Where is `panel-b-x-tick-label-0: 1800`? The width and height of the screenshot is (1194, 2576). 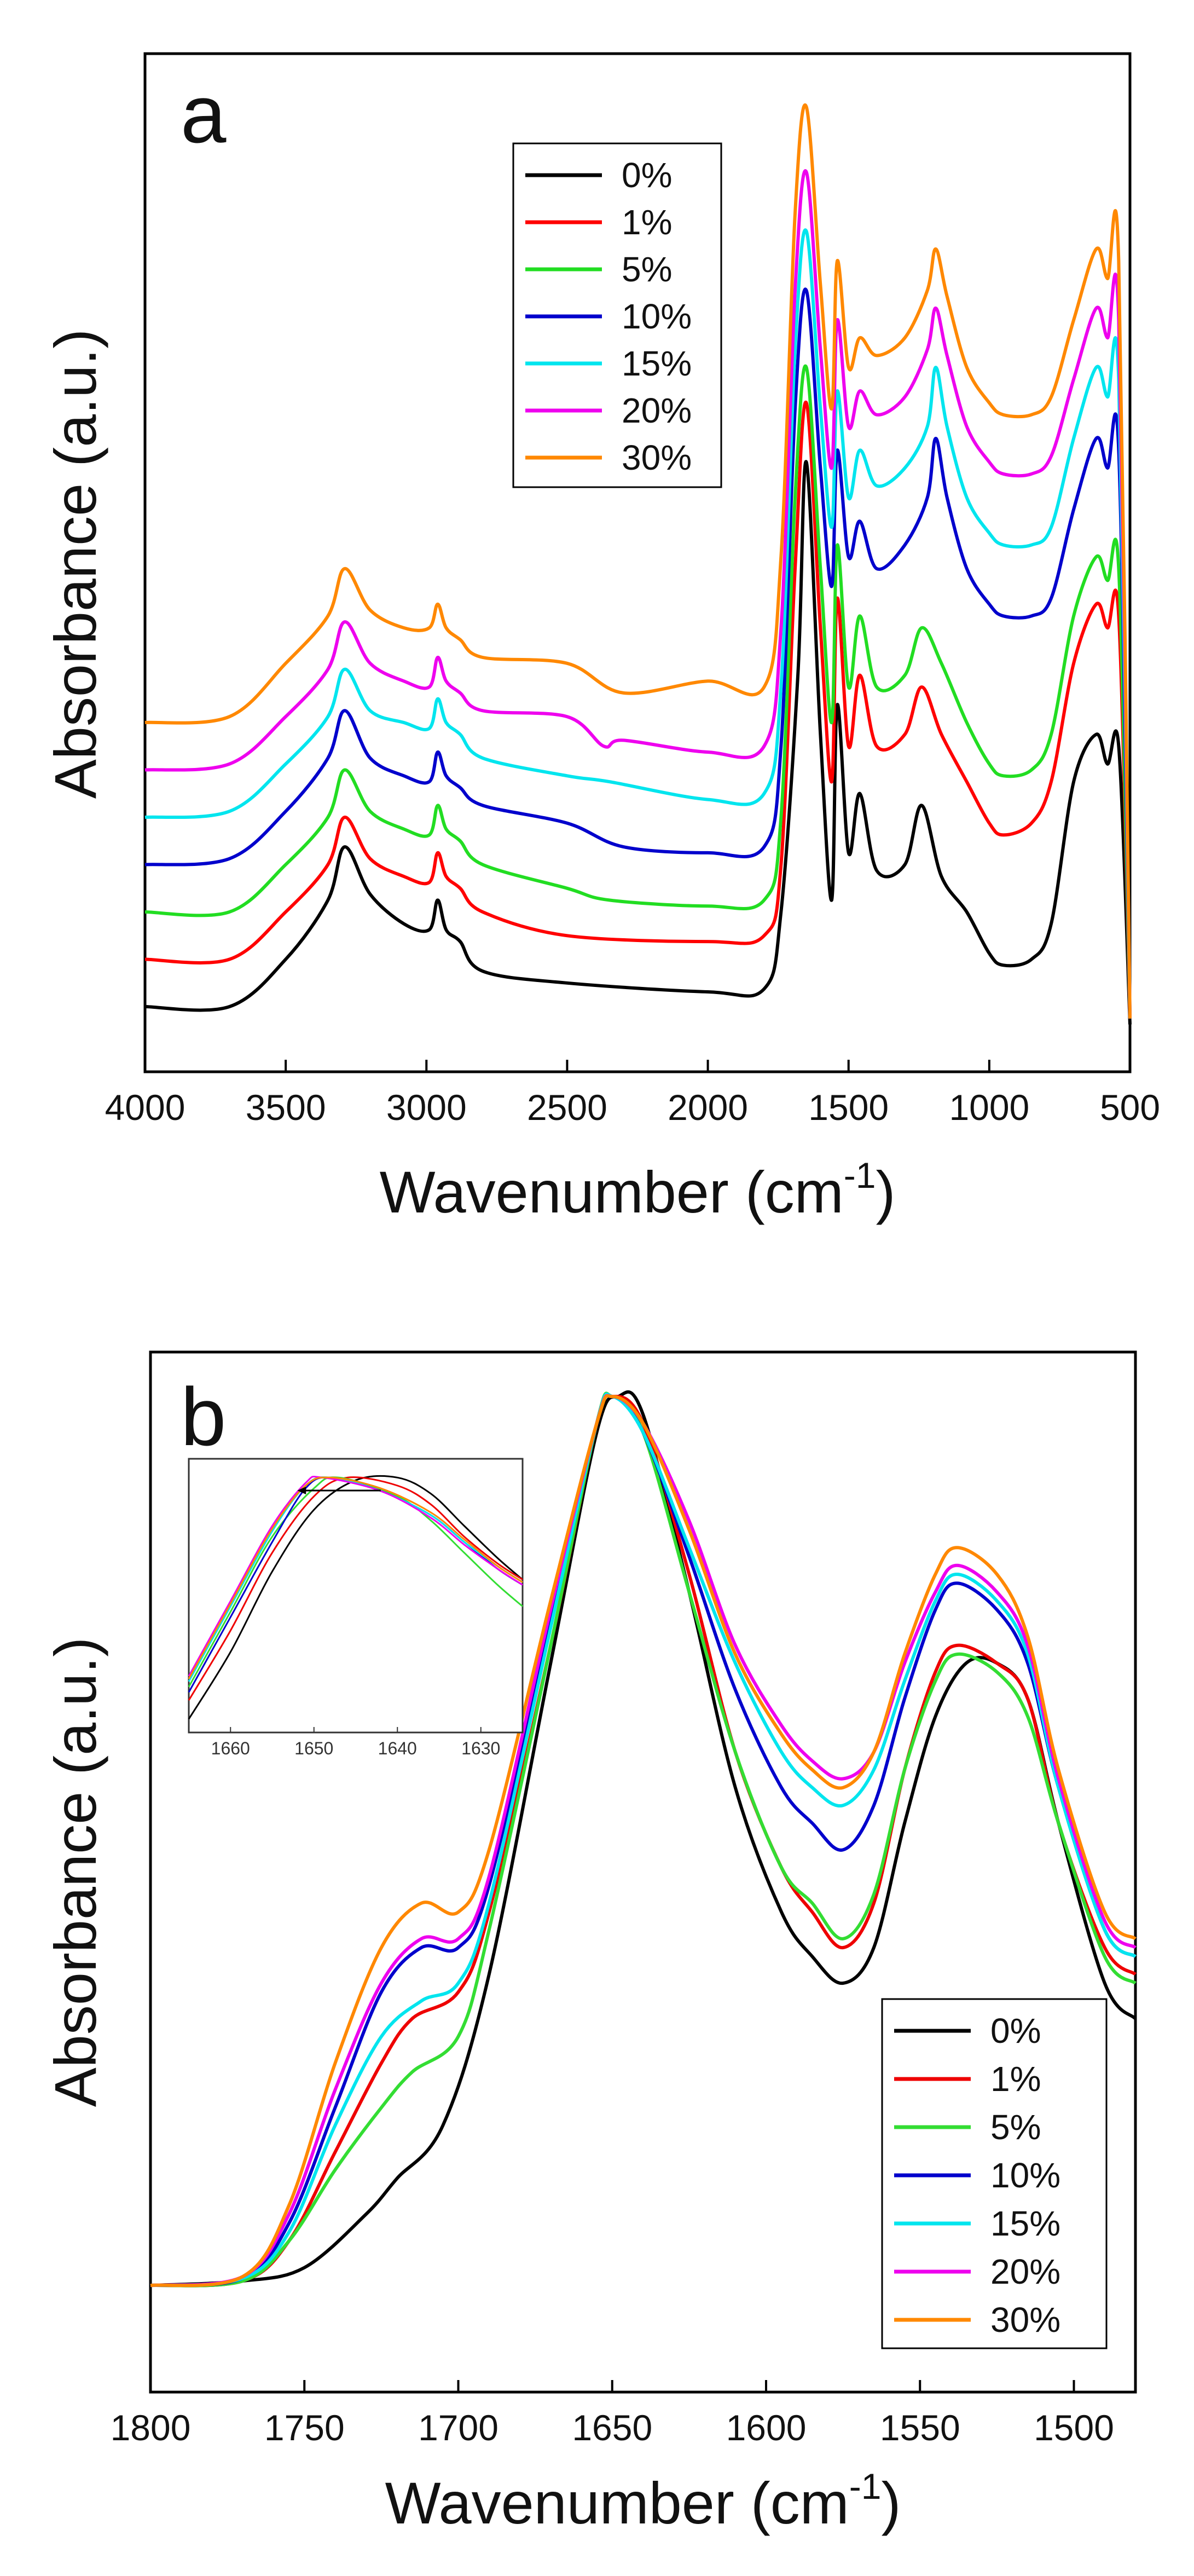
panel-b-x-tick-label-0: 1800 is located at coordinates (151, 2427).